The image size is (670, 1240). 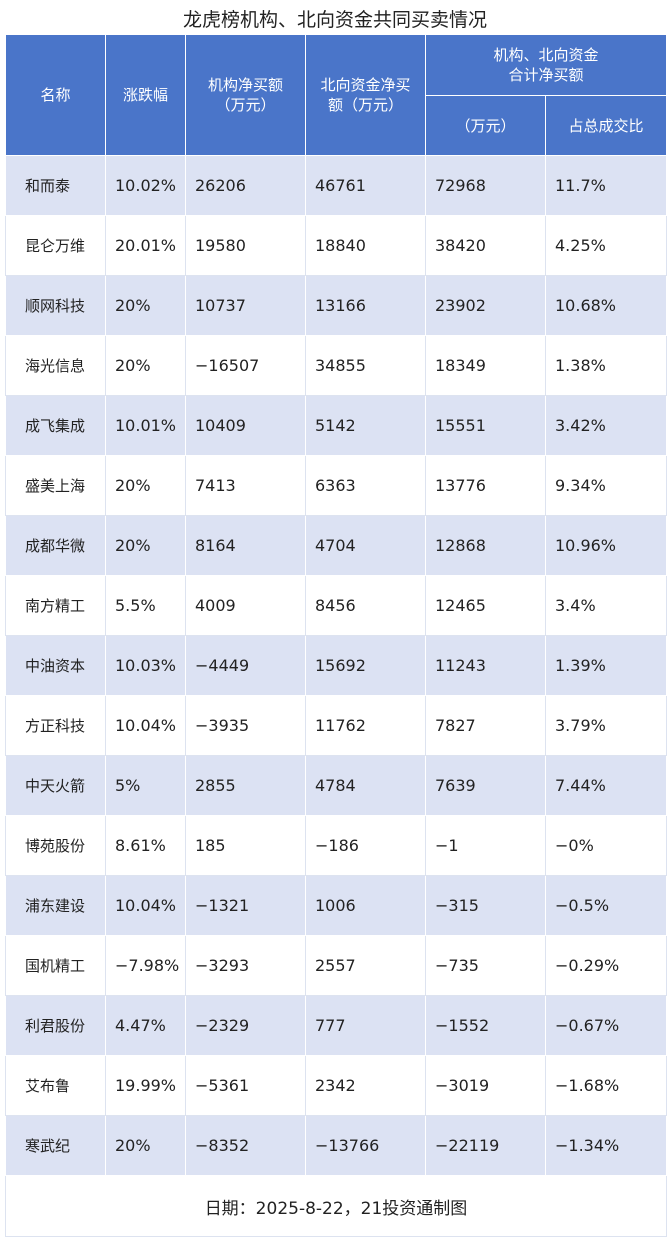 I want to click on footer-note: 日期：2025-8-22，21投资通制图, so click(x=336, y=1206).